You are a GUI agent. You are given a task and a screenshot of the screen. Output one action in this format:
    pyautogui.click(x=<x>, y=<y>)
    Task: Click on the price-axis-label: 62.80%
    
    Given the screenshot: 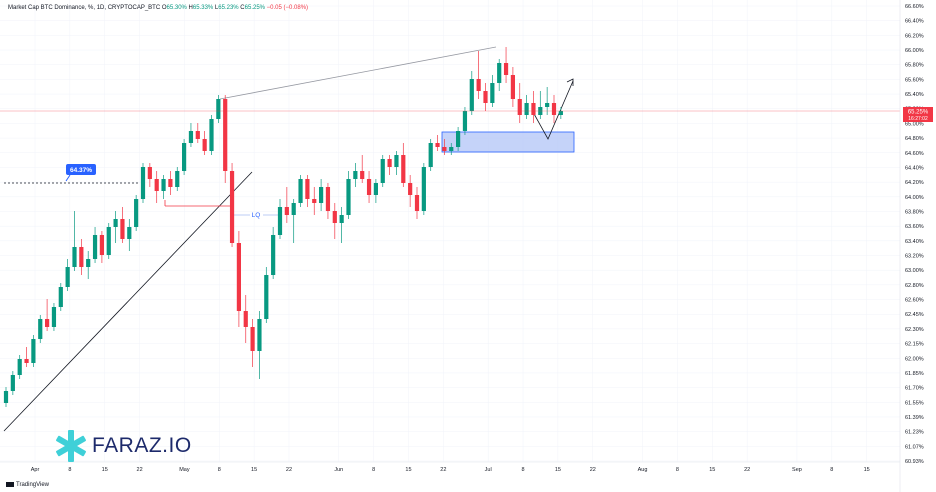 What is the action you would take?
    pyautogui.click(x=914, y=286)
    